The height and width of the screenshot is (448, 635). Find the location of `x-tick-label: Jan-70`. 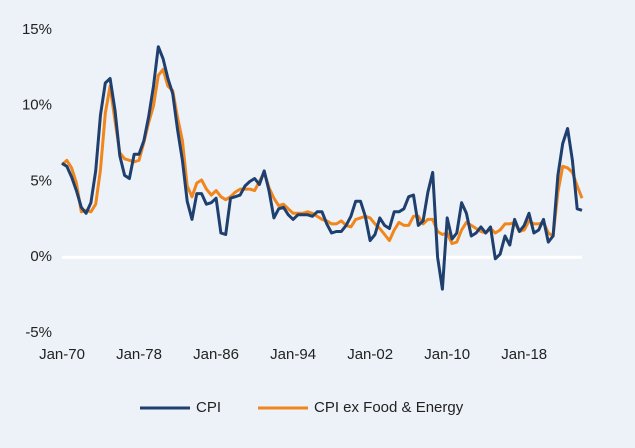

x-tick-label: Jan-70 is located at coordinates (62, 354).